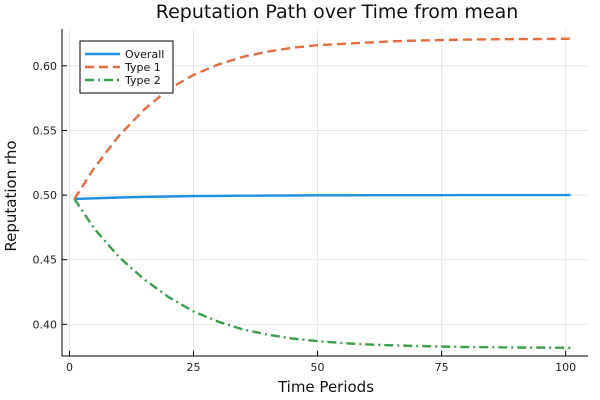  I want to click on y-axis-label: Reputation rho, so click(11, 195).